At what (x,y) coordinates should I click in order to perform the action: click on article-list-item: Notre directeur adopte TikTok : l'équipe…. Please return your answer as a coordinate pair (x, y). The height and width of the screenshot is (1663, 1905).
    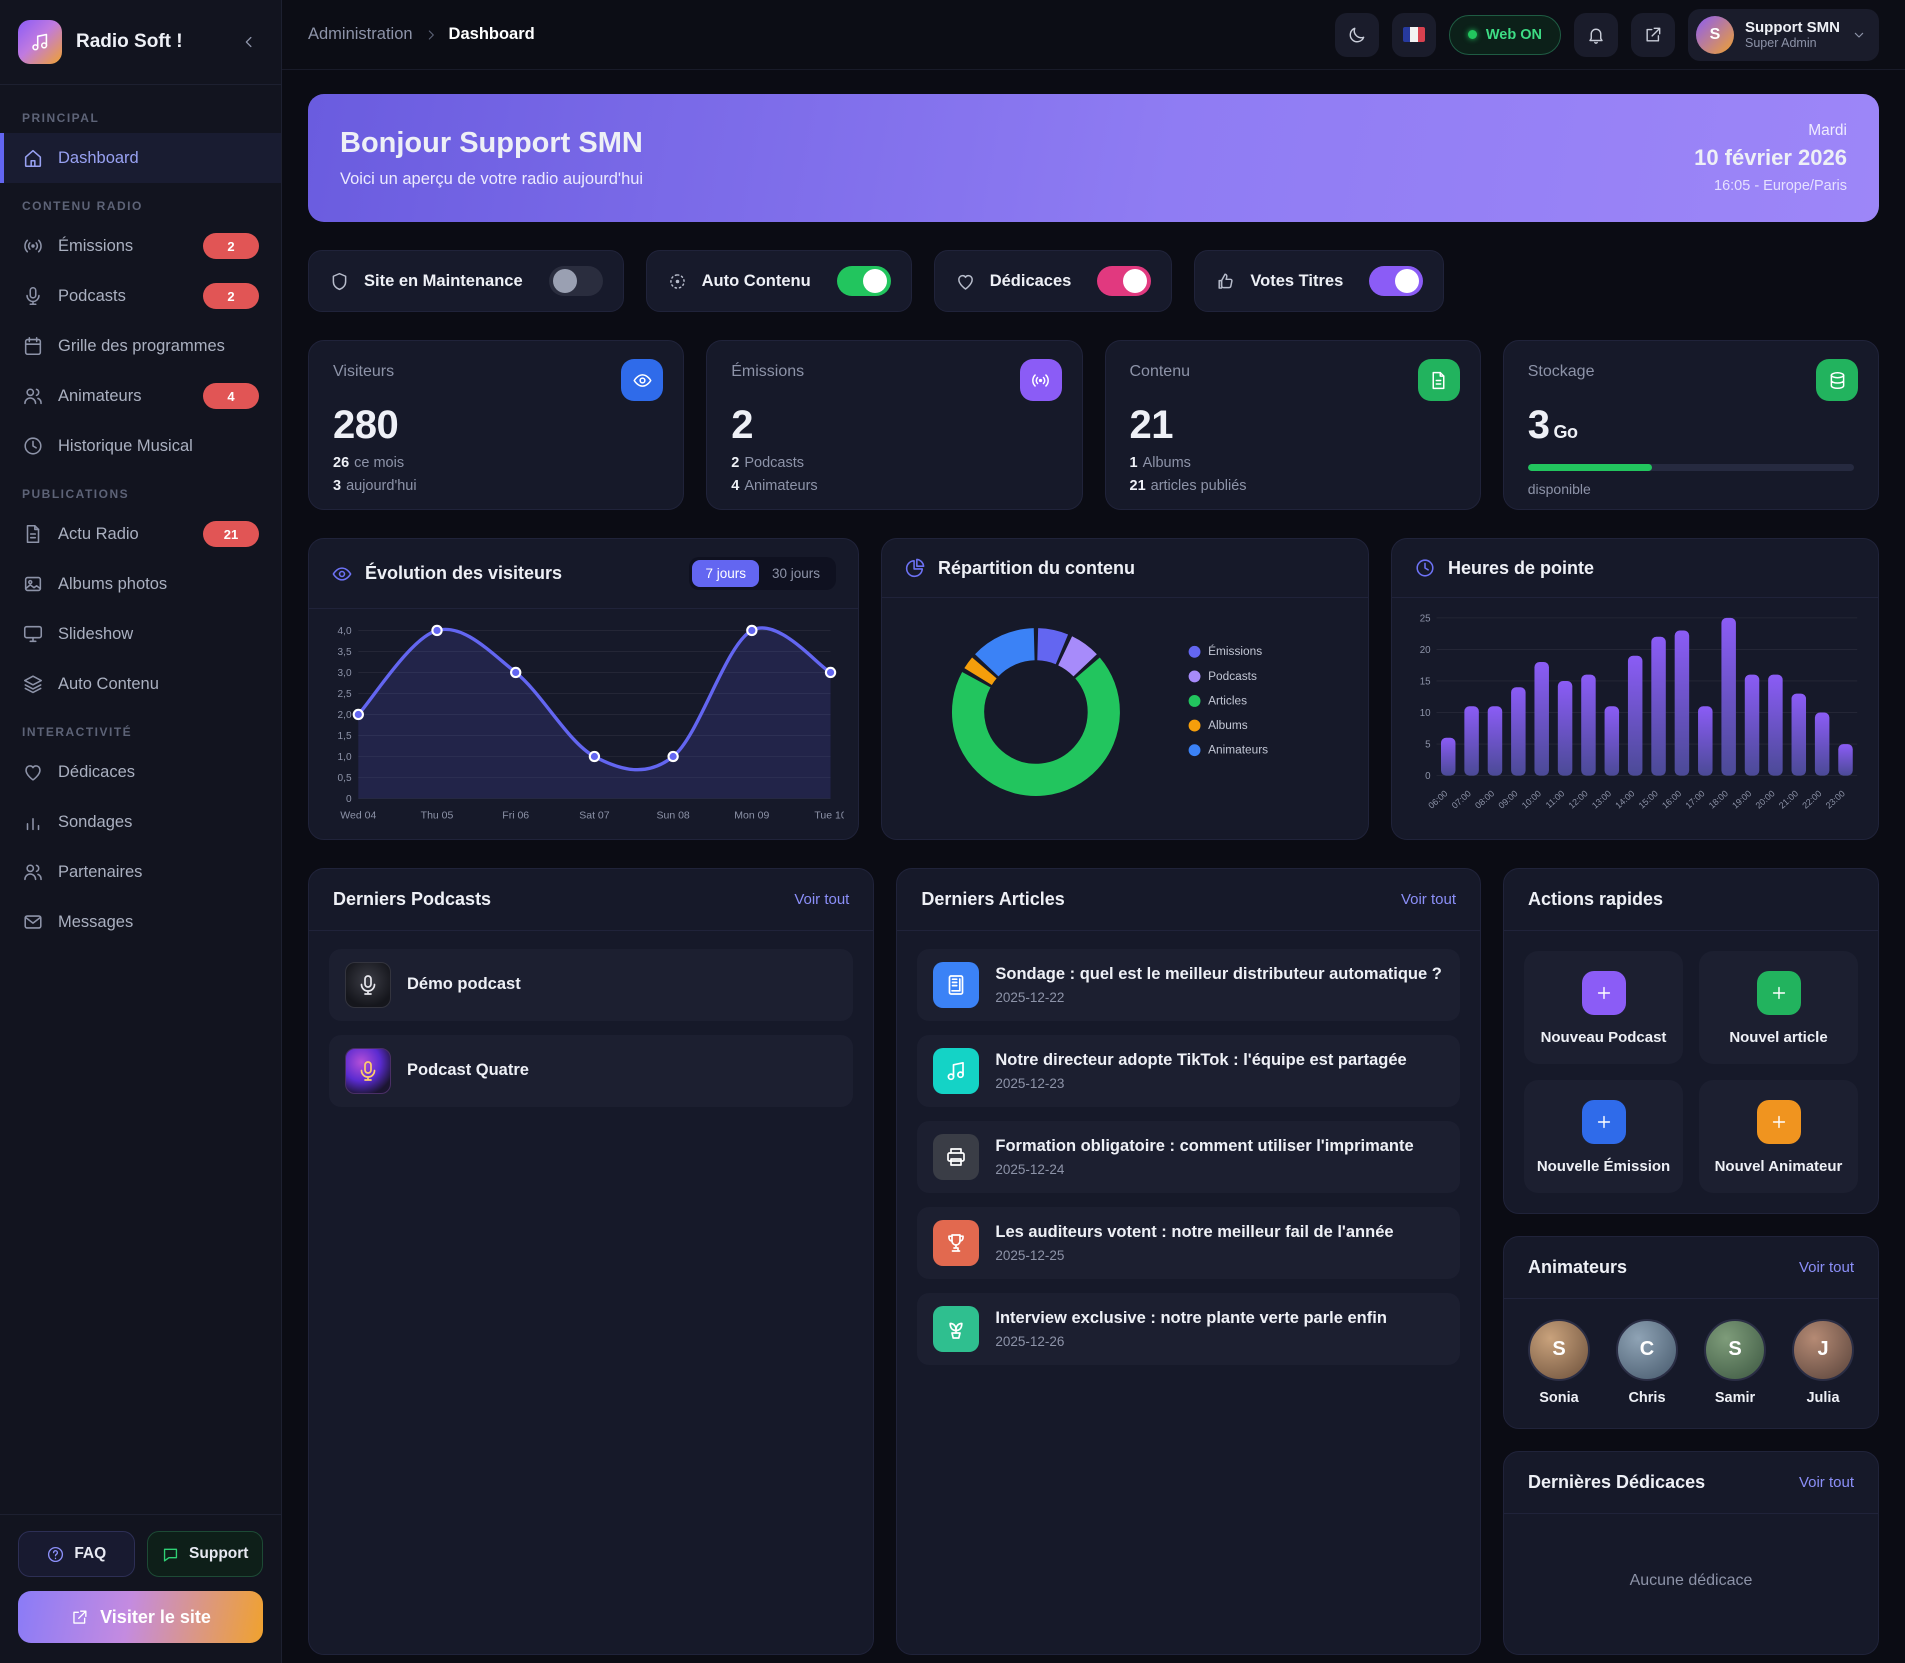
    Looking at the image, I should click on (1188, 1070).